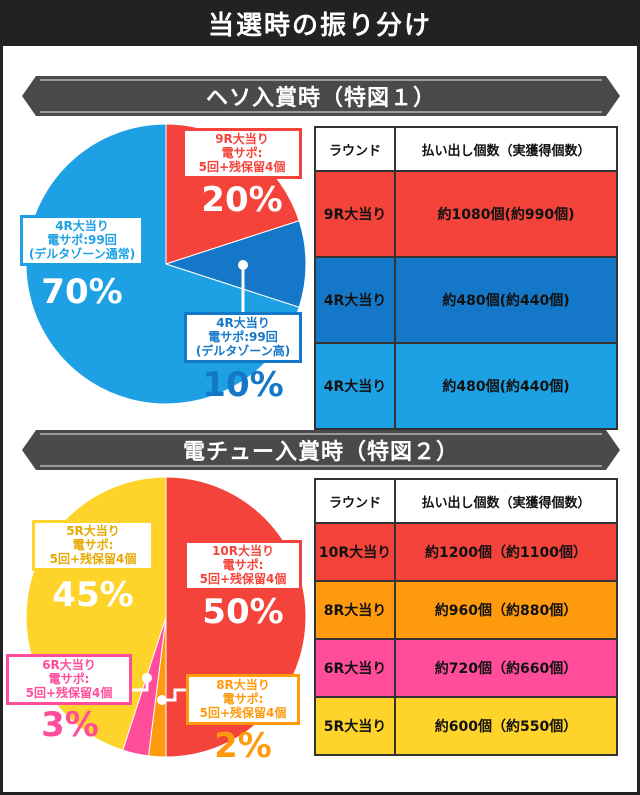 This screenshot has width=640, height=795. Describe the element at coordinates (243, 685) in the screenshot. I see `callout-line: 8R大当り` at that location.